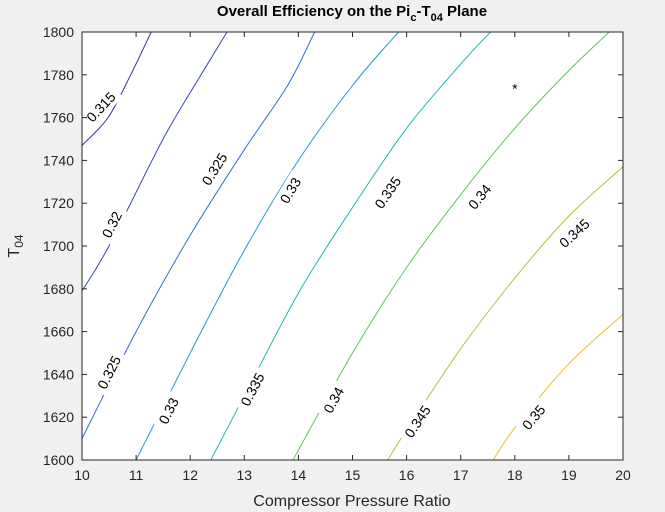  I want to click on x-tick-label: 20, so click(623, 475).